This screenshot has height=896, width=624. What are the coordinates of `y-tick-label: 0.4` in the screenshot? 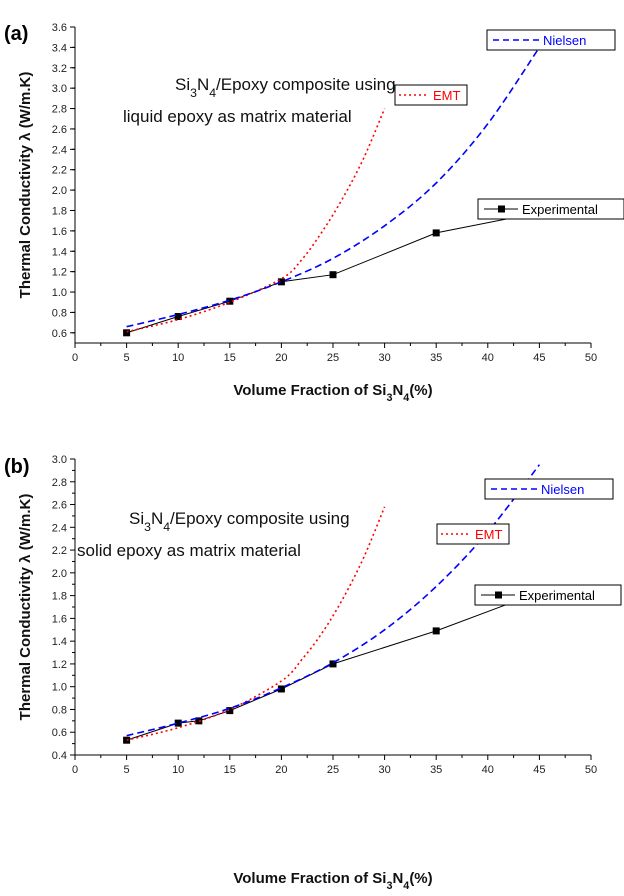 It's located at (59, 756).